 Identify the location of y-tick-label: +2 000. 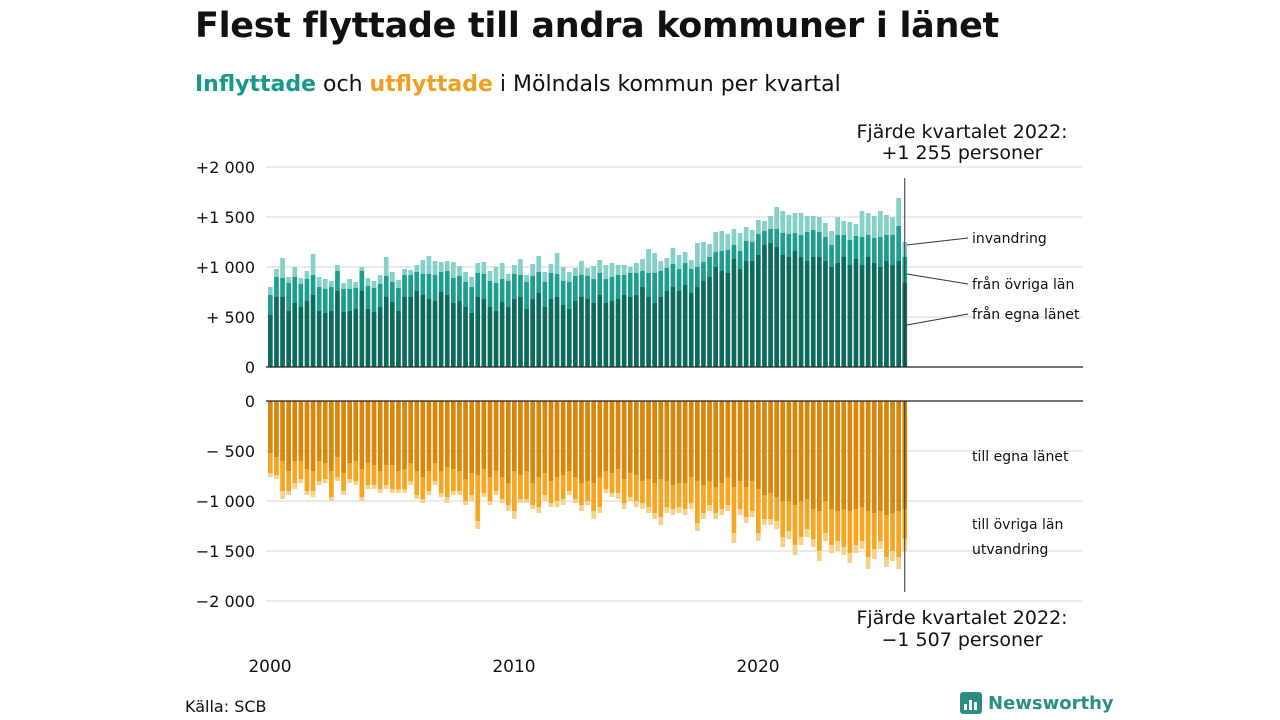
(225, 167).